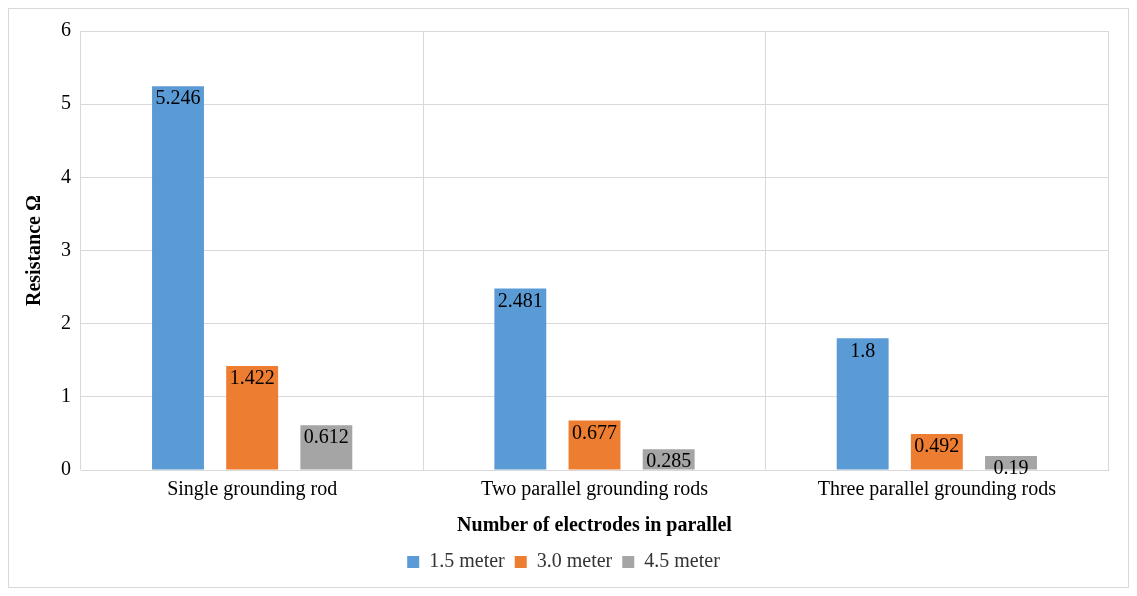  What do you see at coordinates (863, 349) in the screenshot?
I see `data-label: 1.8` at bounding box center [863, 349].